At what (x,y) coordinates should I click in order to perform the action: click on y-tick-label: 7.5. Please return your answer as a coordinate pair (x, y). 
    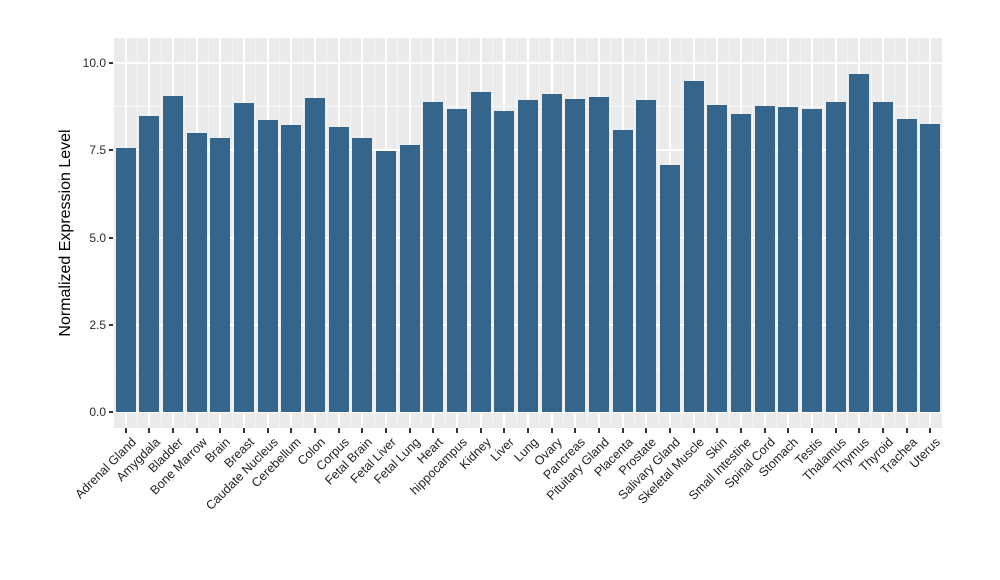
    Looking at the image, I should click on (97, 150).